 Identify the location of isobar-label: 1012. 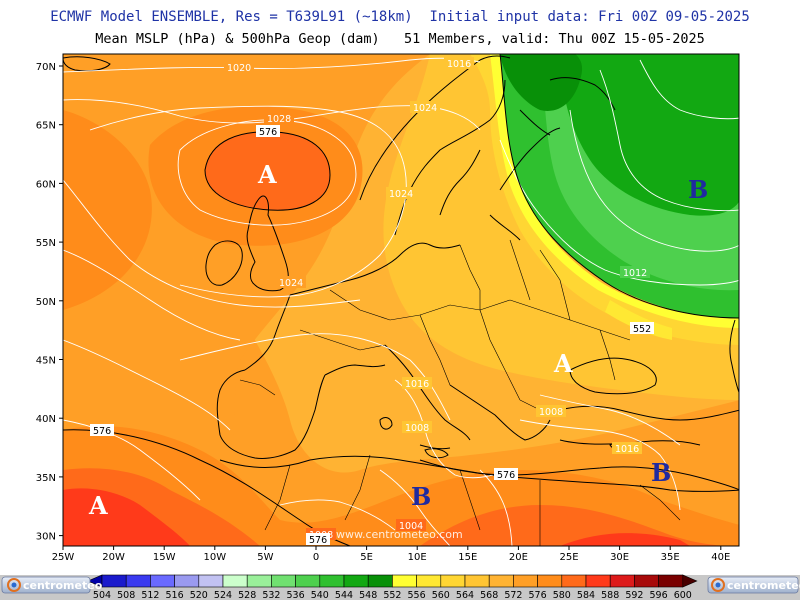
(635, 273).